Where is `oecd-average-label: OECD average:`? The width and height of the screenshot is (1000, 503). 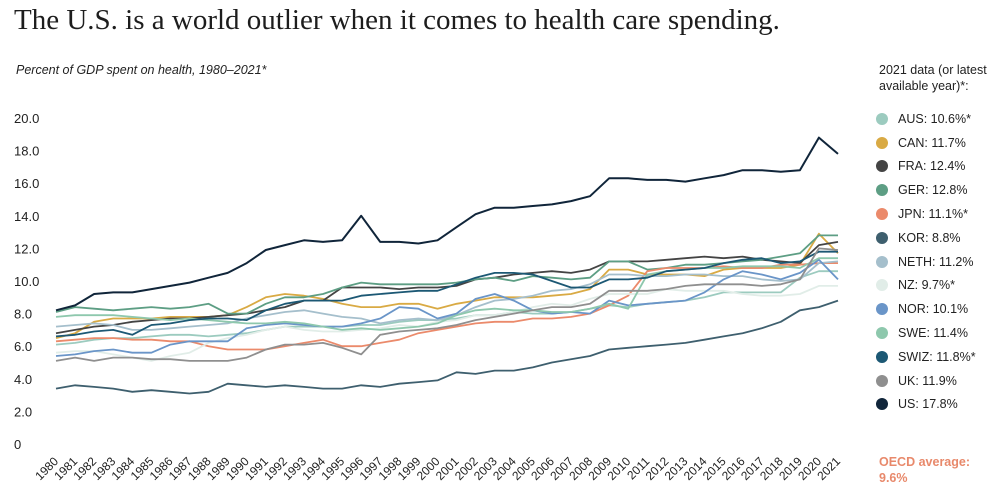 oecd-average-label: OECD average: is located at coordinates (925, 462).